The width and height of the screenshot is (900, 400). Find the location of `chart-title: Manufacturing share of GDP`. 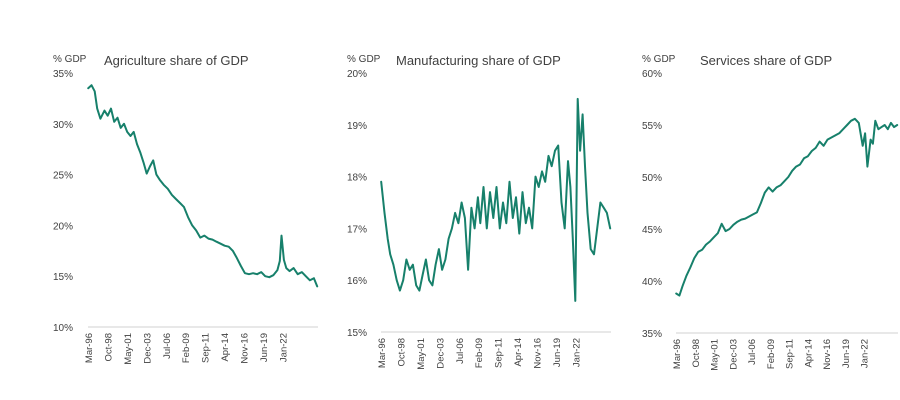

chart-title: Manufacturing share of GDP is located at coordinates (478, 60).